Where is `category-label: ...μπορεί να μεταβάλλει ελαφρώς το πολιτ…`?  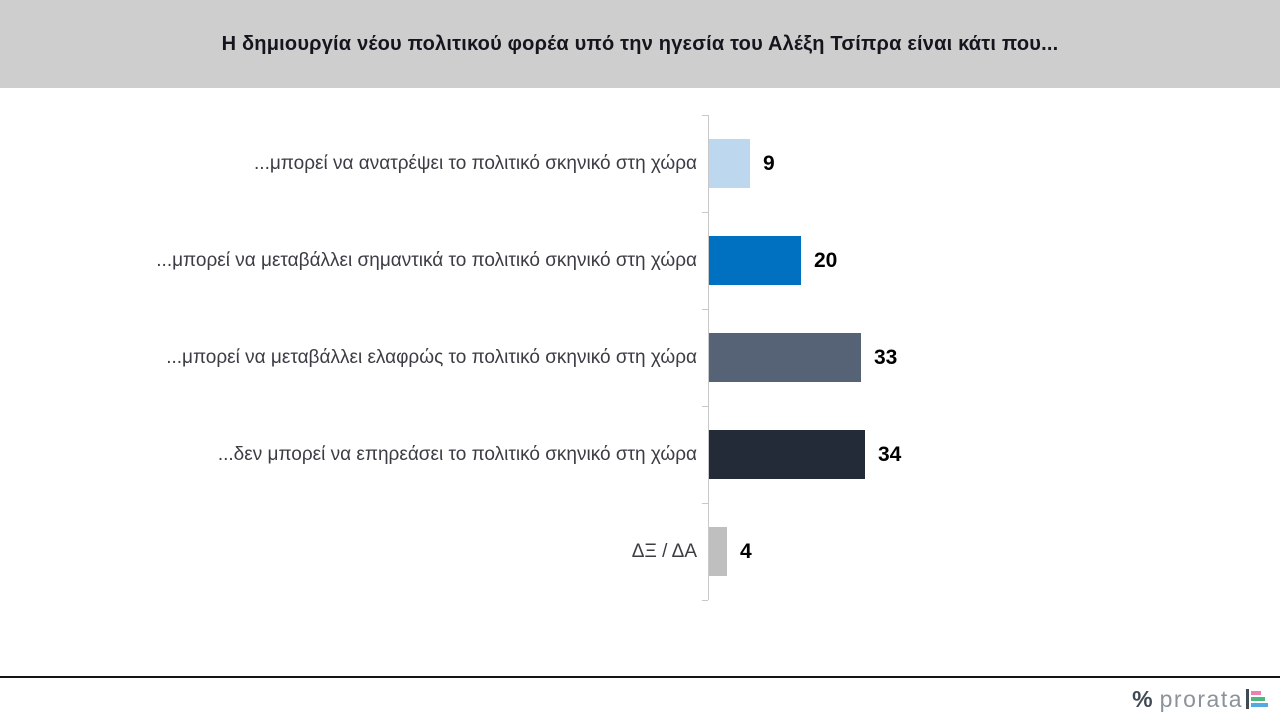 category-label: ...μπορεί να μεταβάλλει ελαφρώς το πολιτ… is located at coordinates (431, 357).